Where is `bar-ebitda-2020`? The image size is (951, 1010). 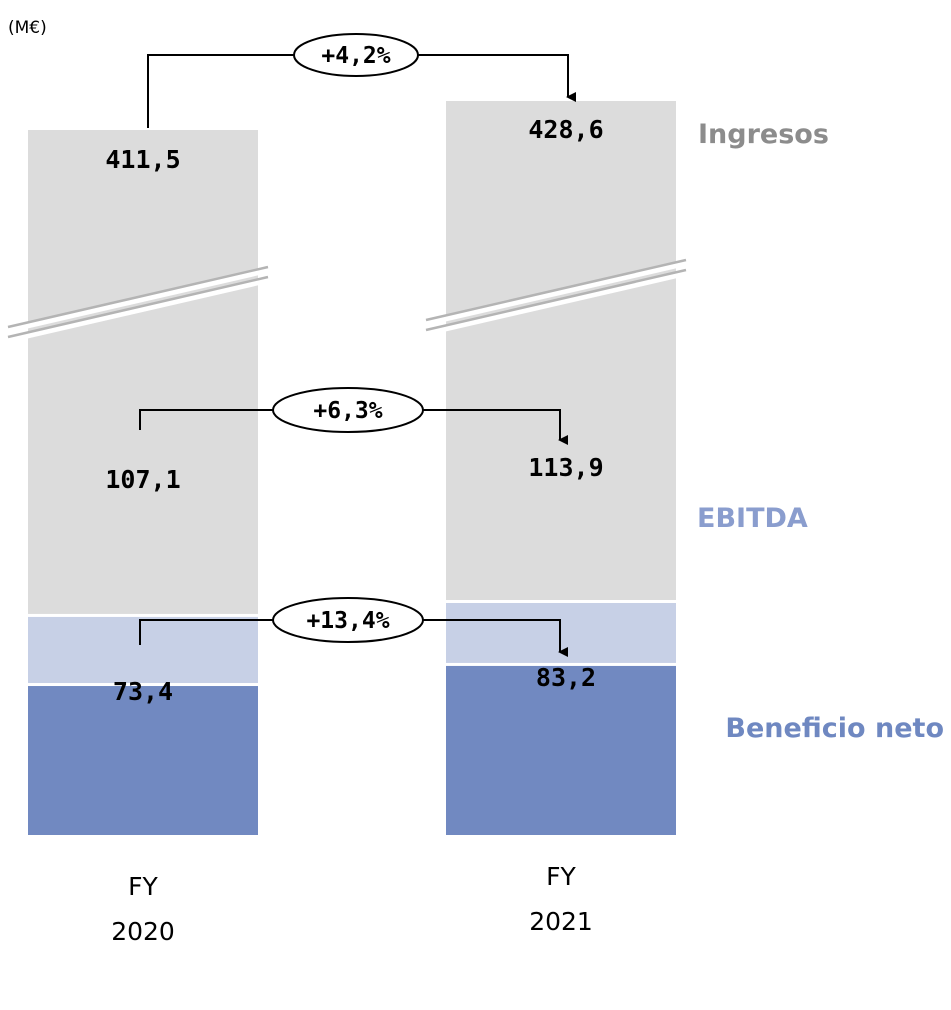
bar-ebitda-2020 is located at coordinates (143, 650).